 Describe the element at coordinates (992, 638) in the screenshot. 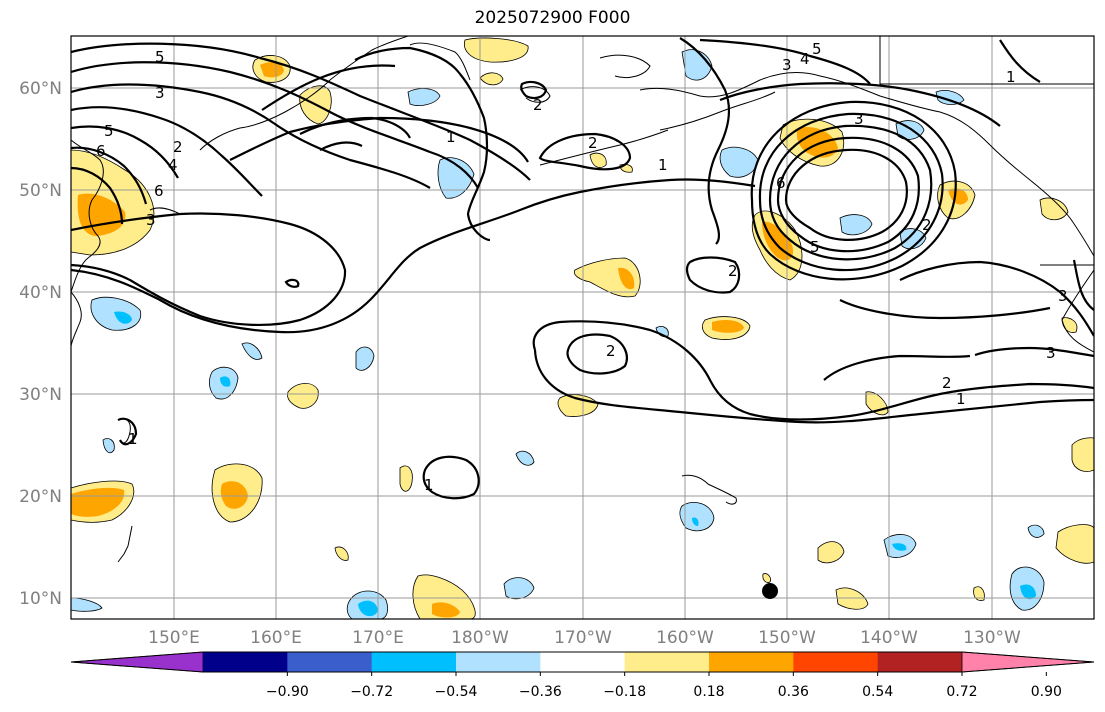

I see `lon-label: 130°W` at that location.